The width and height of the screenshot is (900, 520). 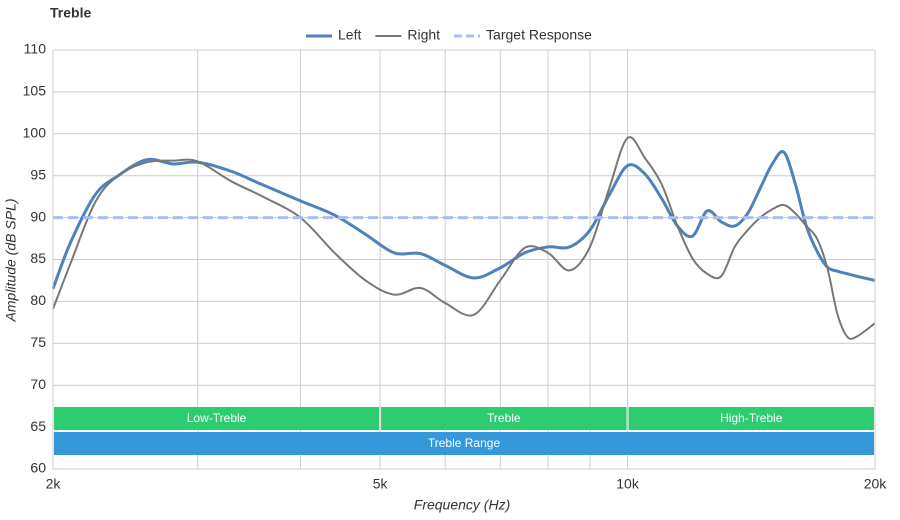 What do you see at coordinates (38, 384) in the screenshot?
I see `y-tick-label: 70` at bounding box center [38, 384].